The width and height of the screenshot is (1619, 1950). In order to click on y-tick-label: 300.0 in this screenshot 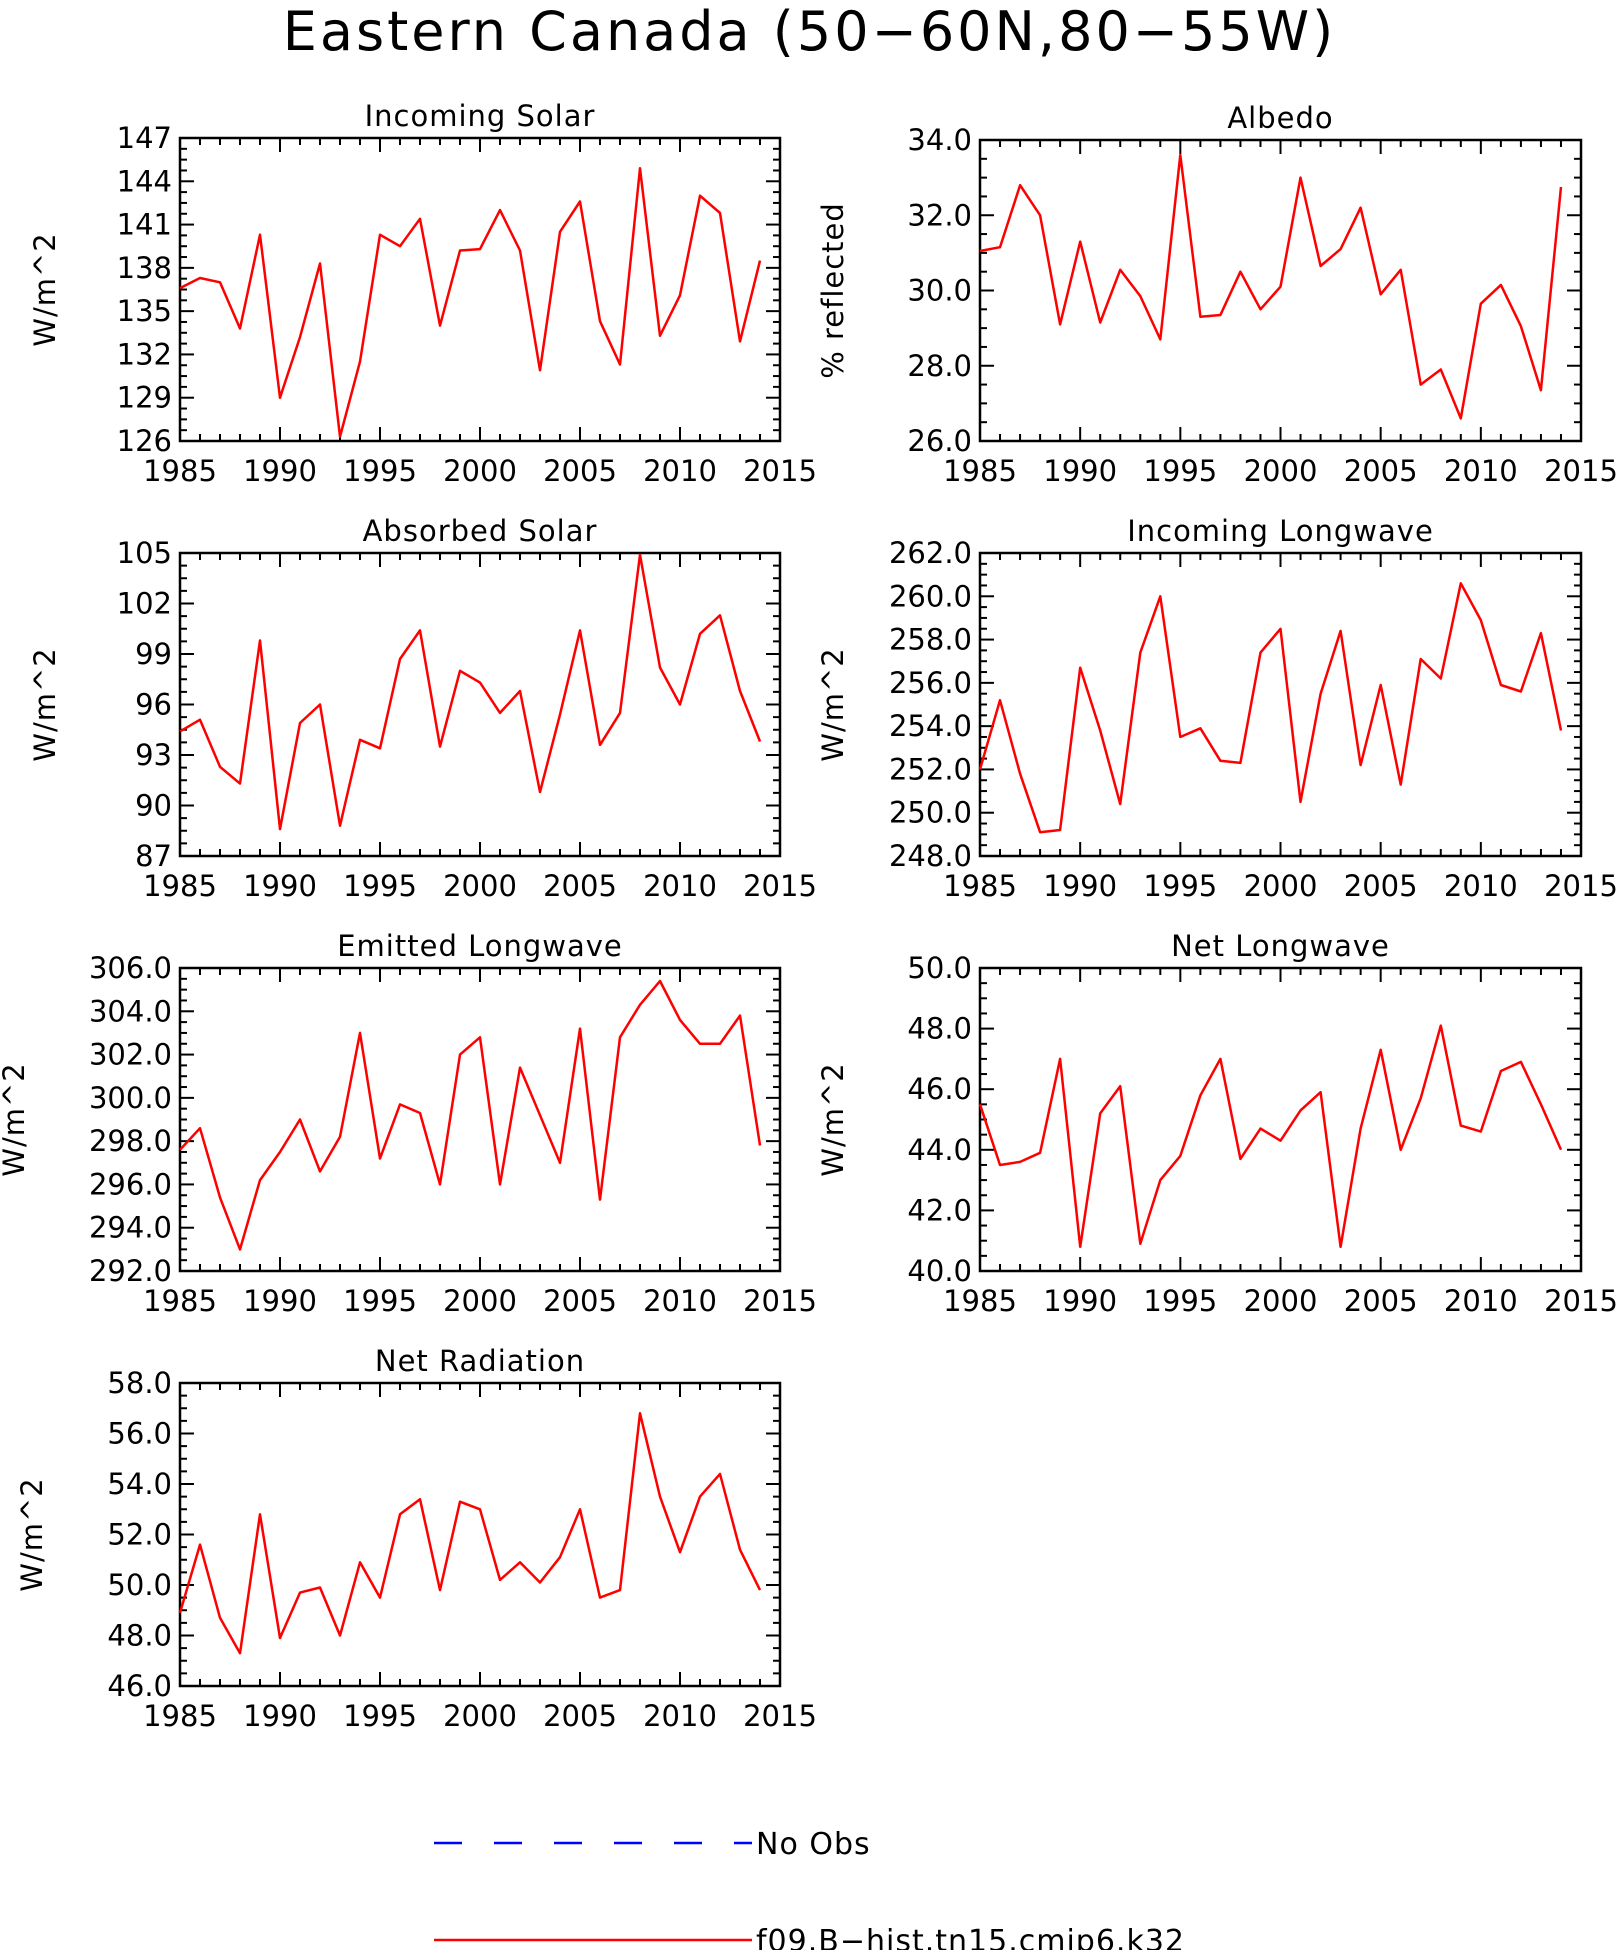, I will do `click(130, 1098)`.